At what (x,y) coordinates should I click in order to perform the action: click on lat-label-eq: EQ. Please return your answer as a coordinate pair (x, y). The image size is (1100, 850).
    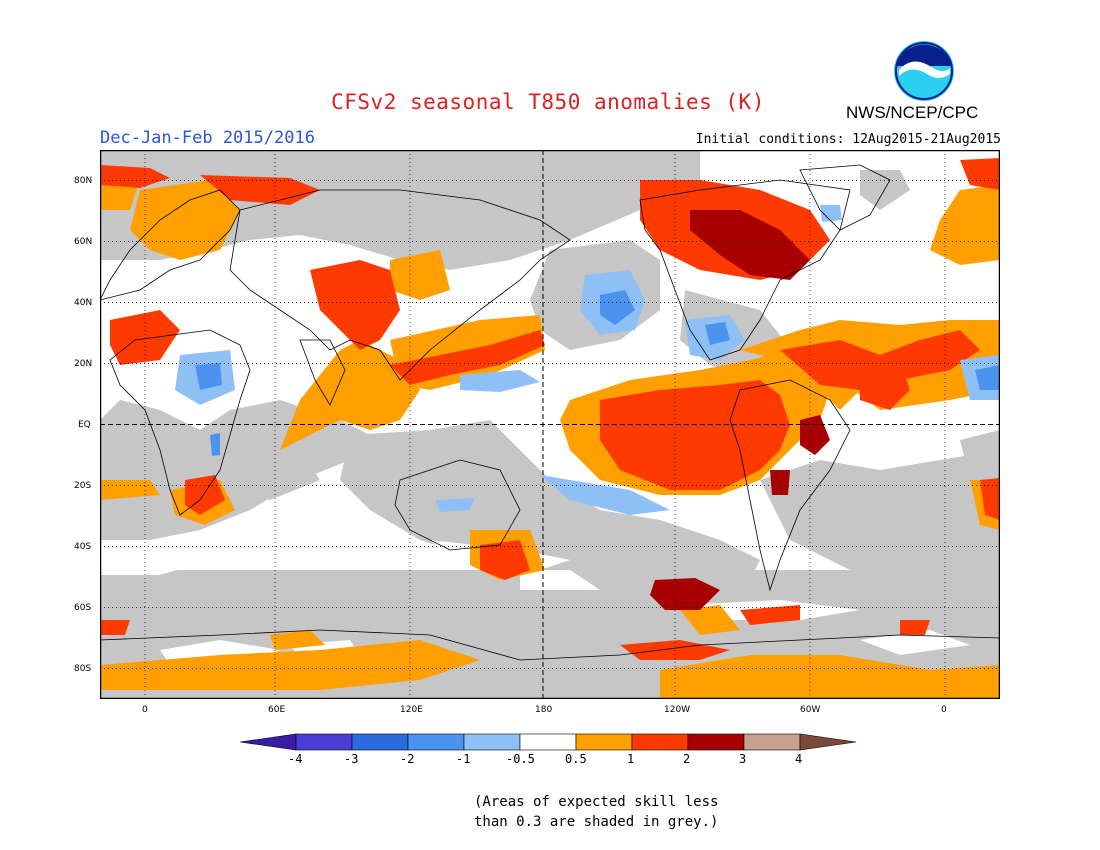
    Looking at the image, I should click on (84, 425).